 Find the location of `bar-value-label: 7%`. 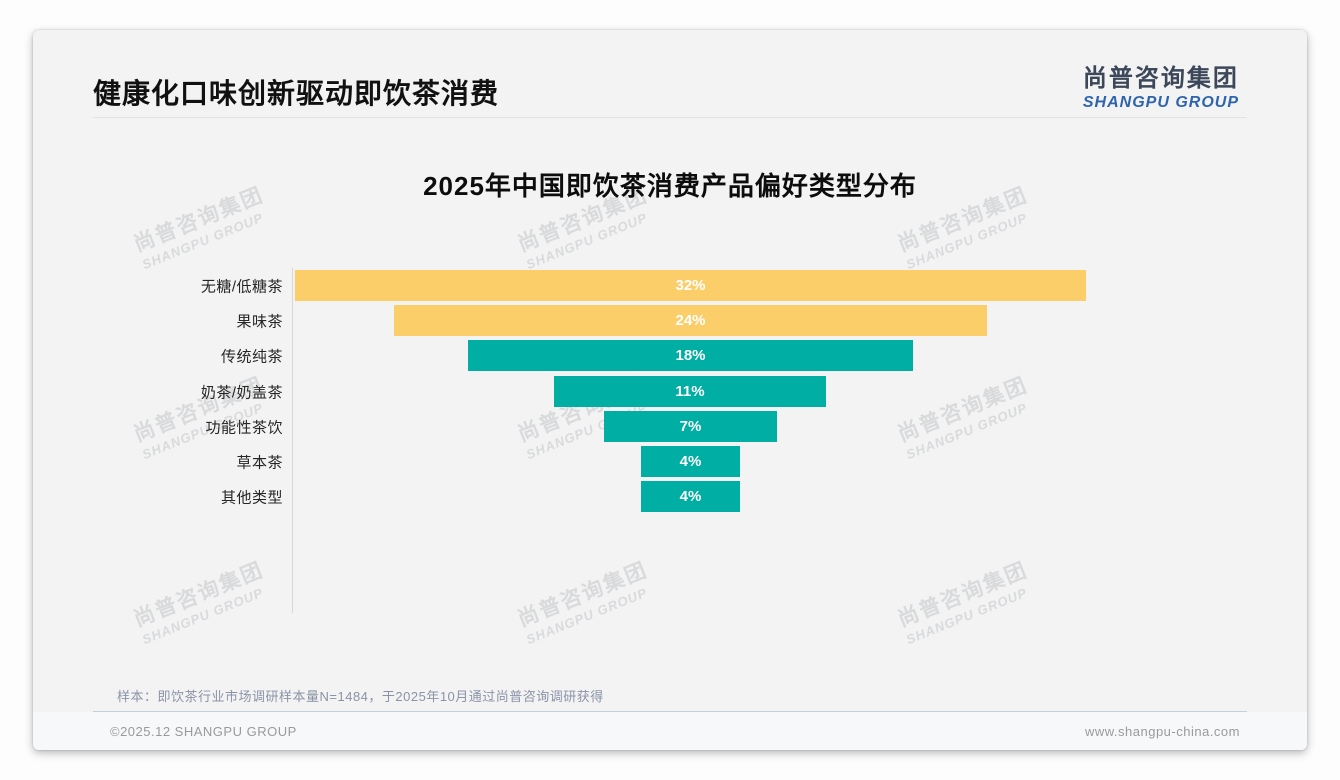

bar-value-label: 7% is located at coordinates (690, 426).